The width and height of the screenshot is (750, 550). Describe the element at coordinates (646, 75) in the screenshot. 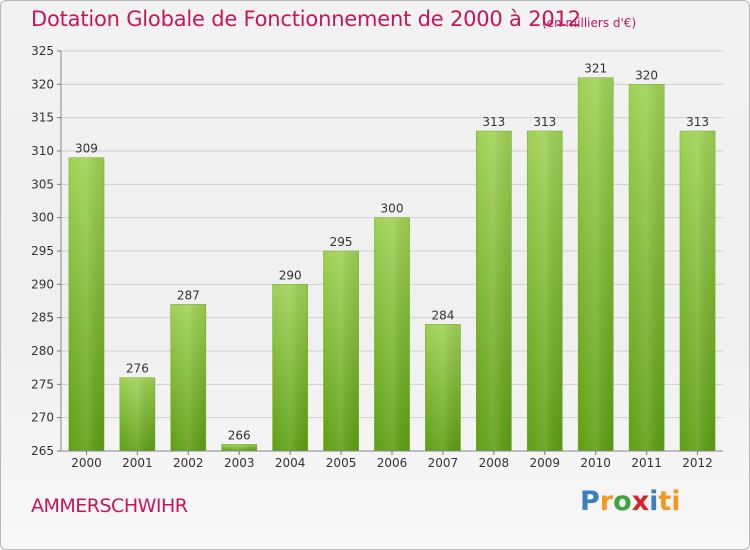

I see `value-label: 320` at that location.